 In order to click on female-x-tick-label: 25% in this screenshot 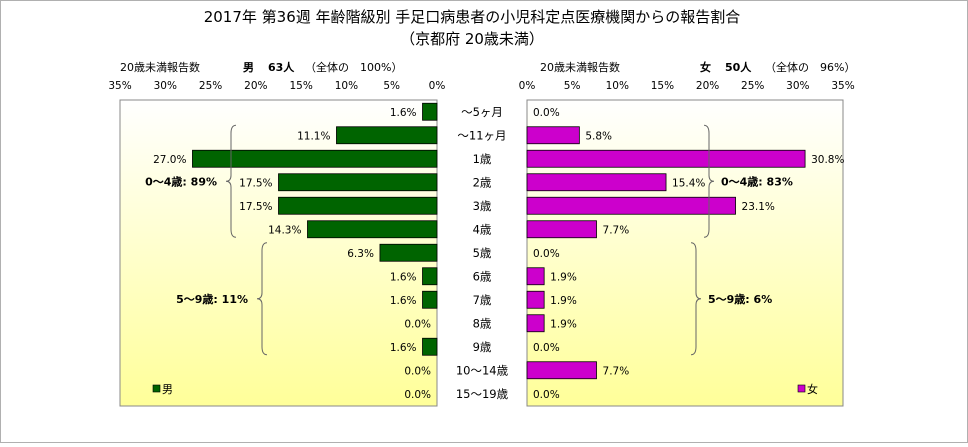, I will do `click(752, 86)`.